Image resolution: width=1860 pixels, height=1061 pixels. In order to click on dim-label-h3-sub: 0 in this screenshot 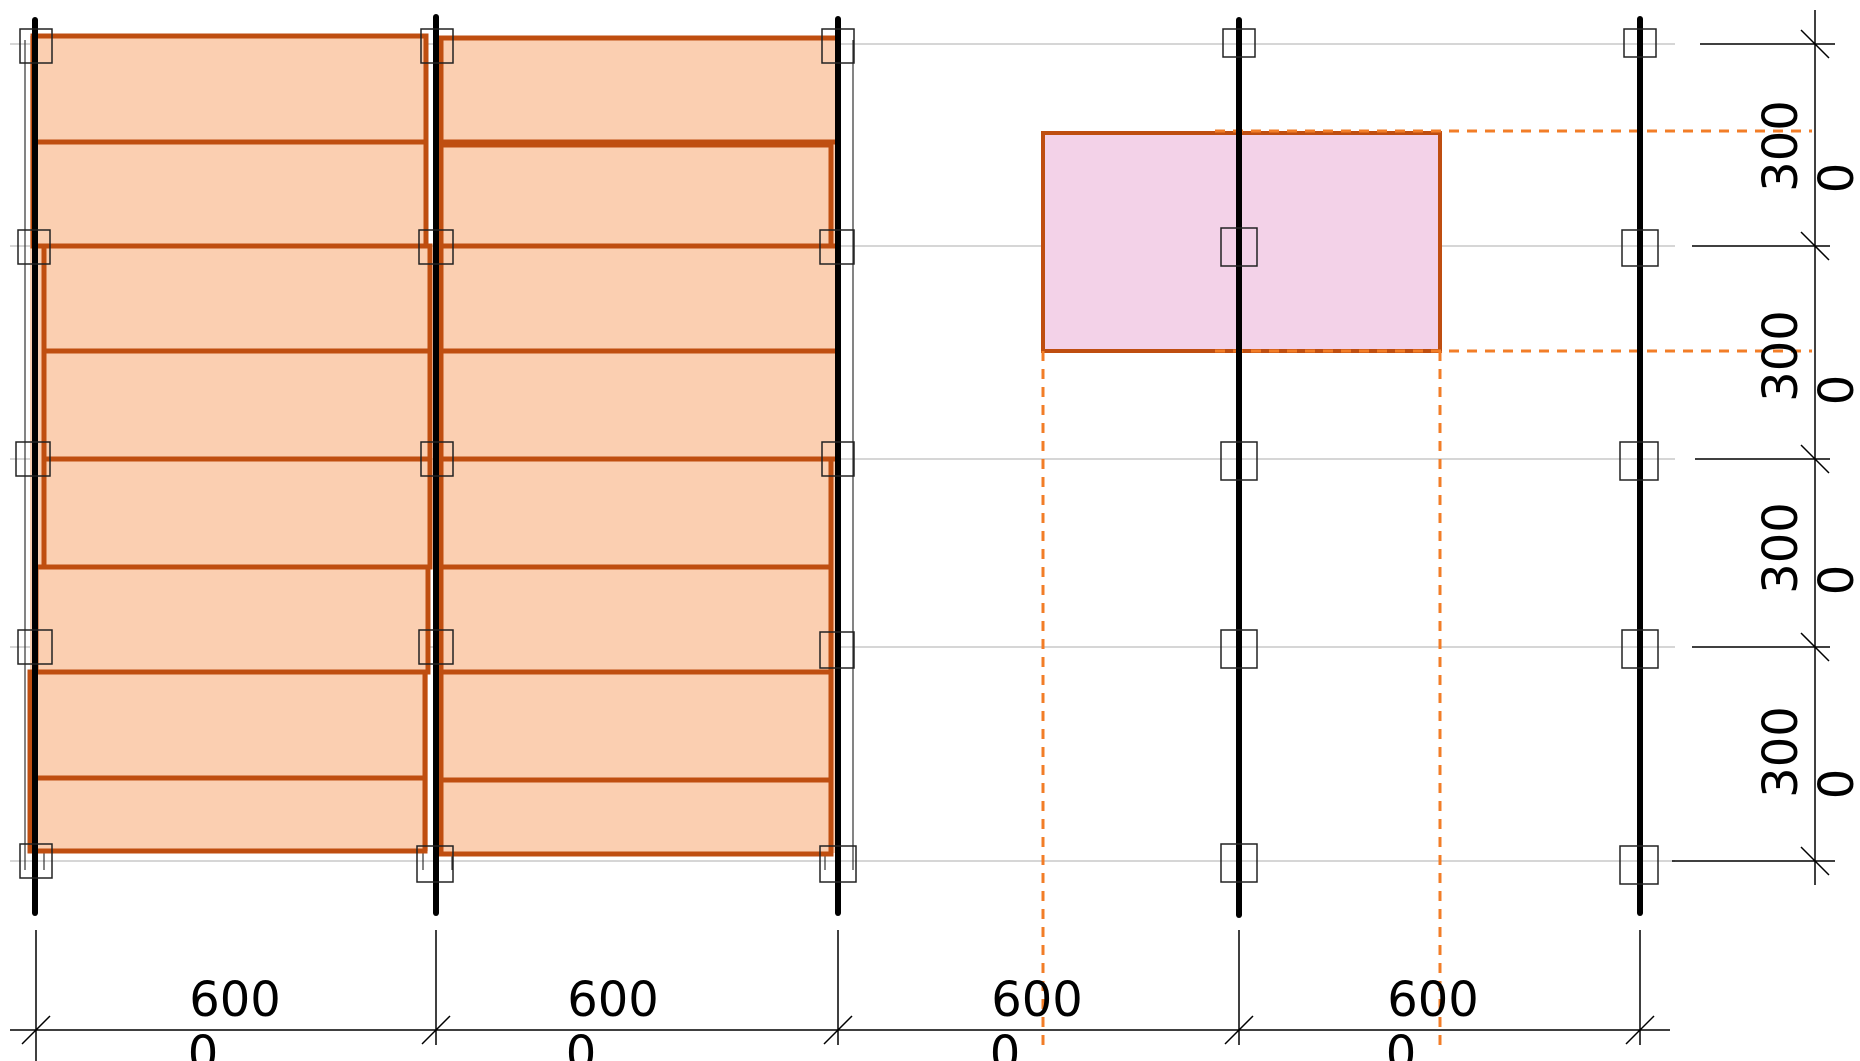, I will do `click(1005, 1043)`.